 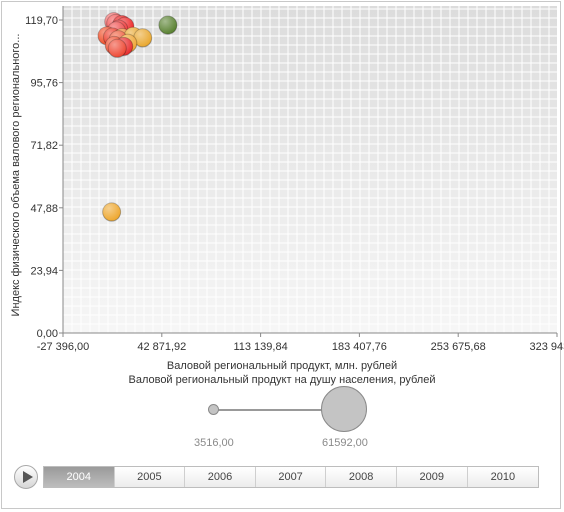 I want to click on size-legend-min-bubble, so click(x=213, y=409).